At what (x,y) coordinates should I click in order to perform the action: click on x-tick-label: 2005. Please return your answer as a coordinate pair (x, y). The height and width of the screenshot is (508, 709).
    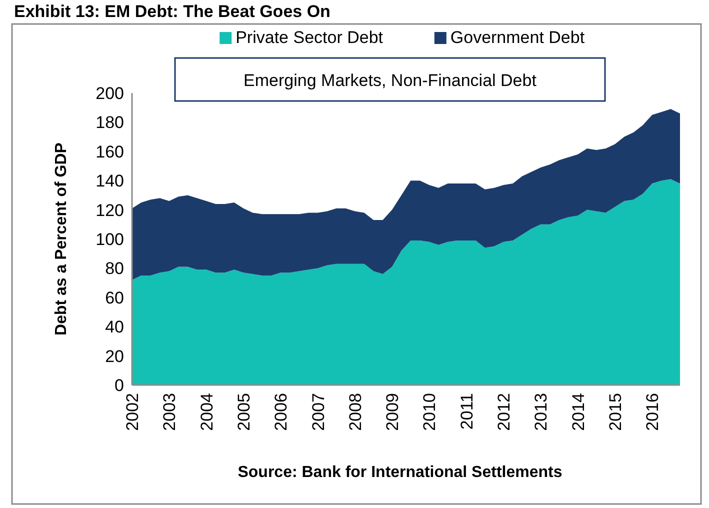
    Looking at the image, I should click on (244, 412).